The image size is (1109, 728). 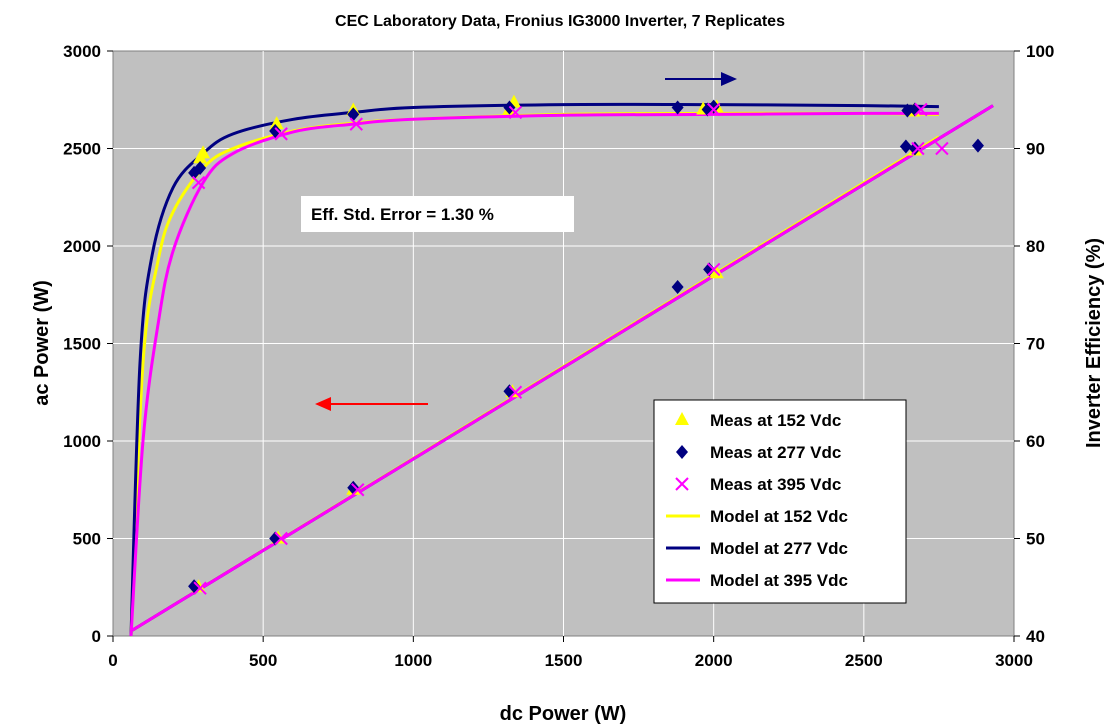 What do you see at coordinates (775, 420) in the screenshot?
I see `legend-label: Meas at 152 Vdc` at bounding box center [775, 420].